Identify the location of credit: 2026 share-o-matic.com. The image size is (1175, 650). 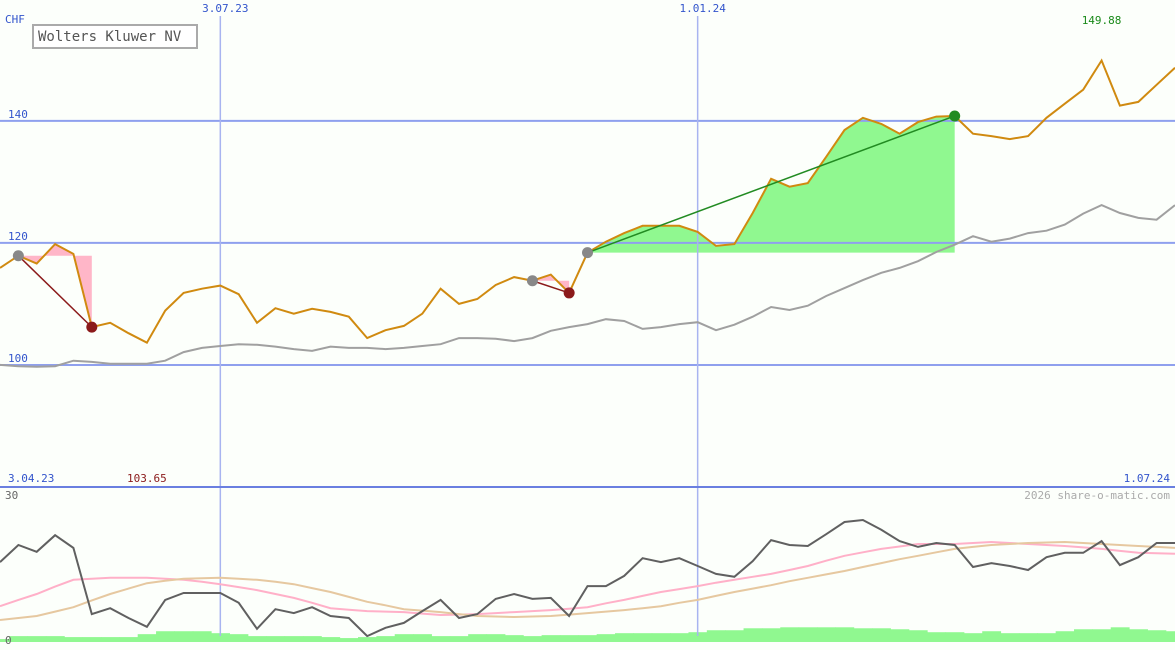
(1097, 495).